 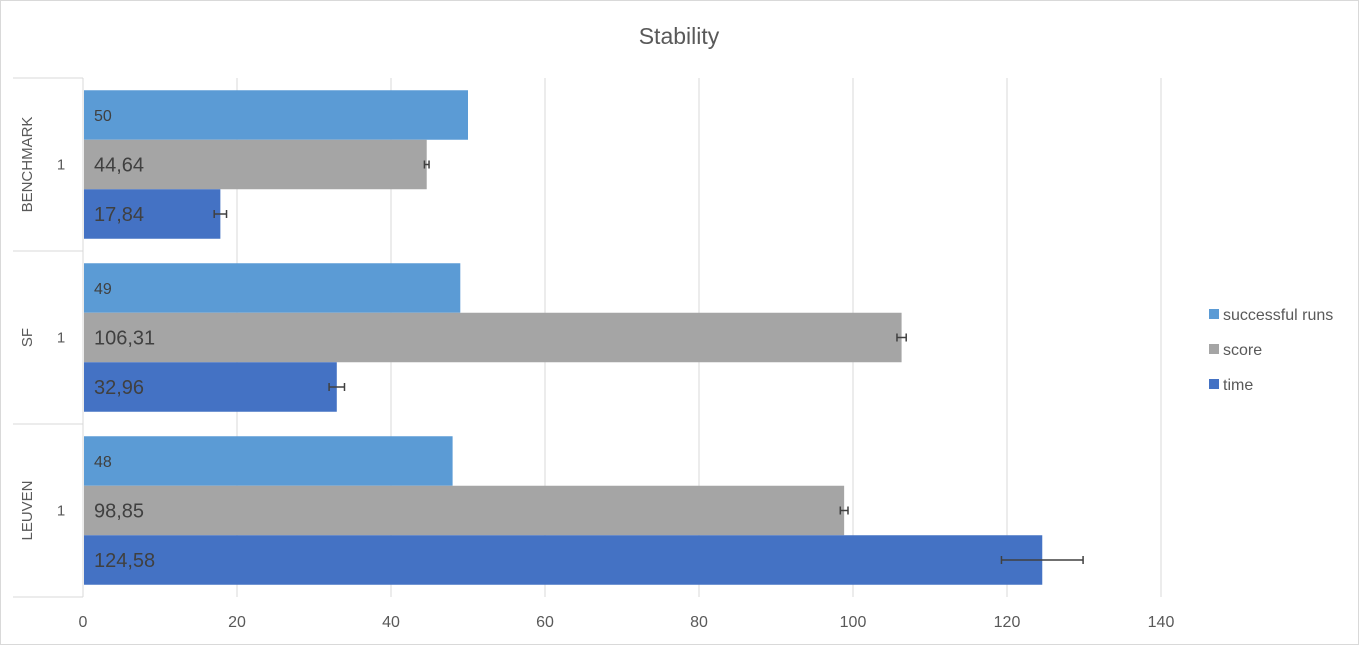 What do you see at coordinates (103, 116) in the screenshot?
I see `data-label: 50` at bounding box center [103, 116].